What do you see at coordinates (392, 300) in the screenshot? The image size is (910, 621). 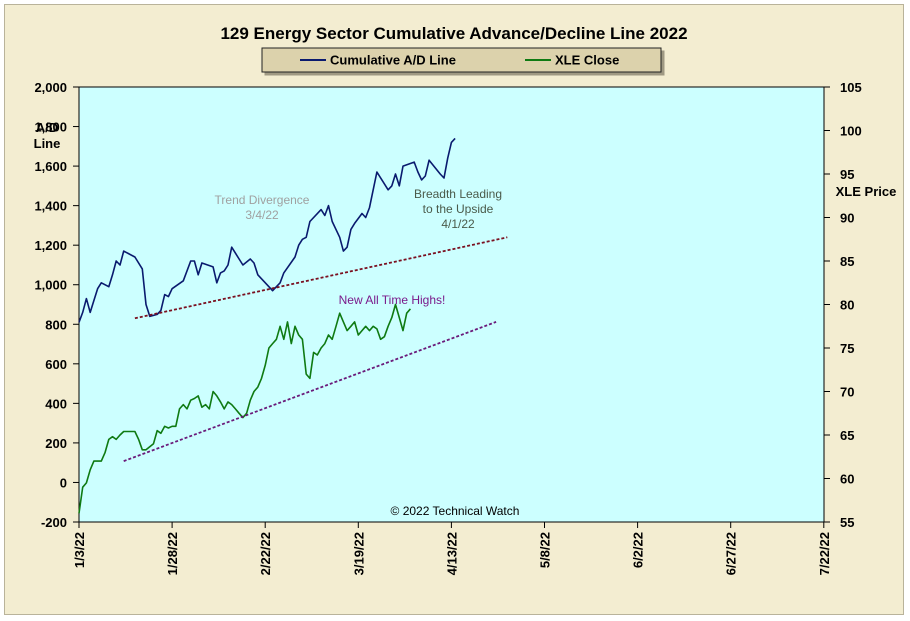 I see `annotation-new-highs: New All Time Highs!` at bounding box center [392, 300].